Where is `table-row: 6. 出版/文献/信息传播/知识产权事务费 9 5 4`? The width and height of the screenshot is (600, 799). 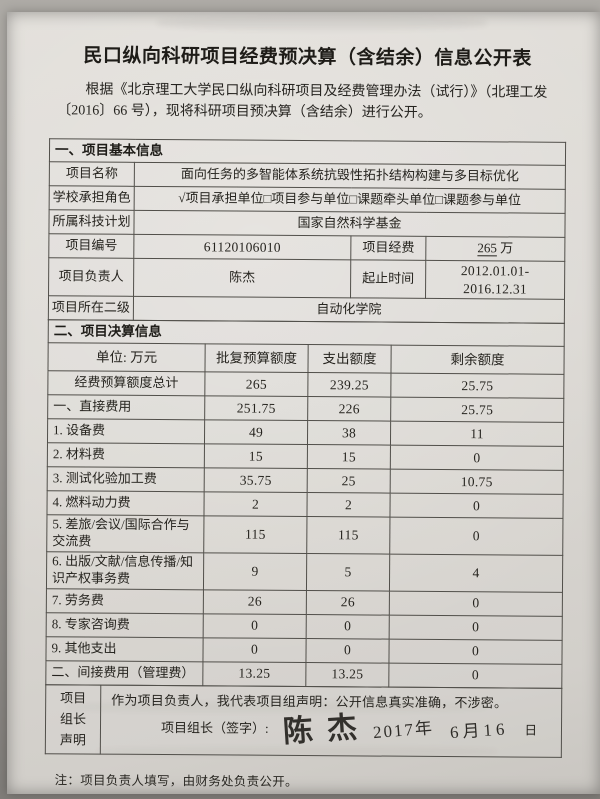
table-row: 6. 出版/文献/信息传播/知识产权事务费 9 5 4 is located at coordinates (304, 571).